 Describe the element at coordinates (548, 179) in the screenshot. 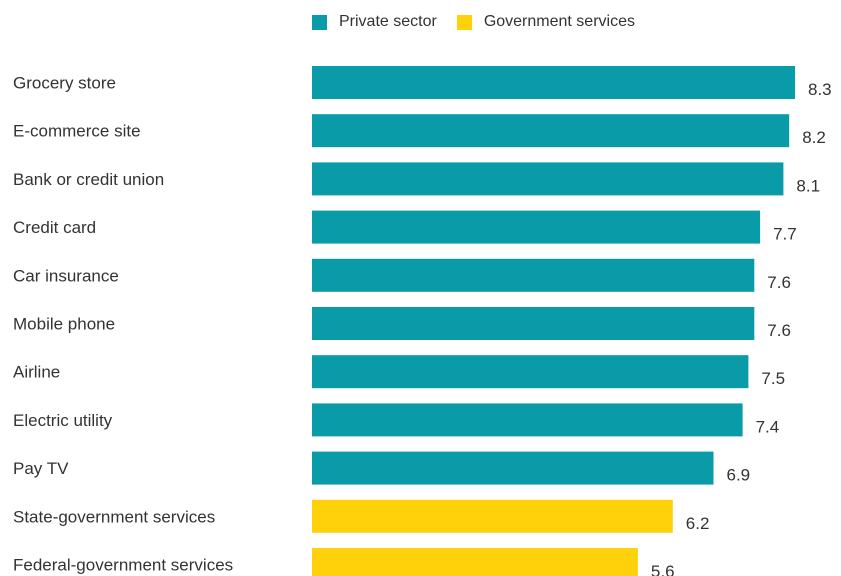

I see `bar-bank-or-credit-union` at that location.